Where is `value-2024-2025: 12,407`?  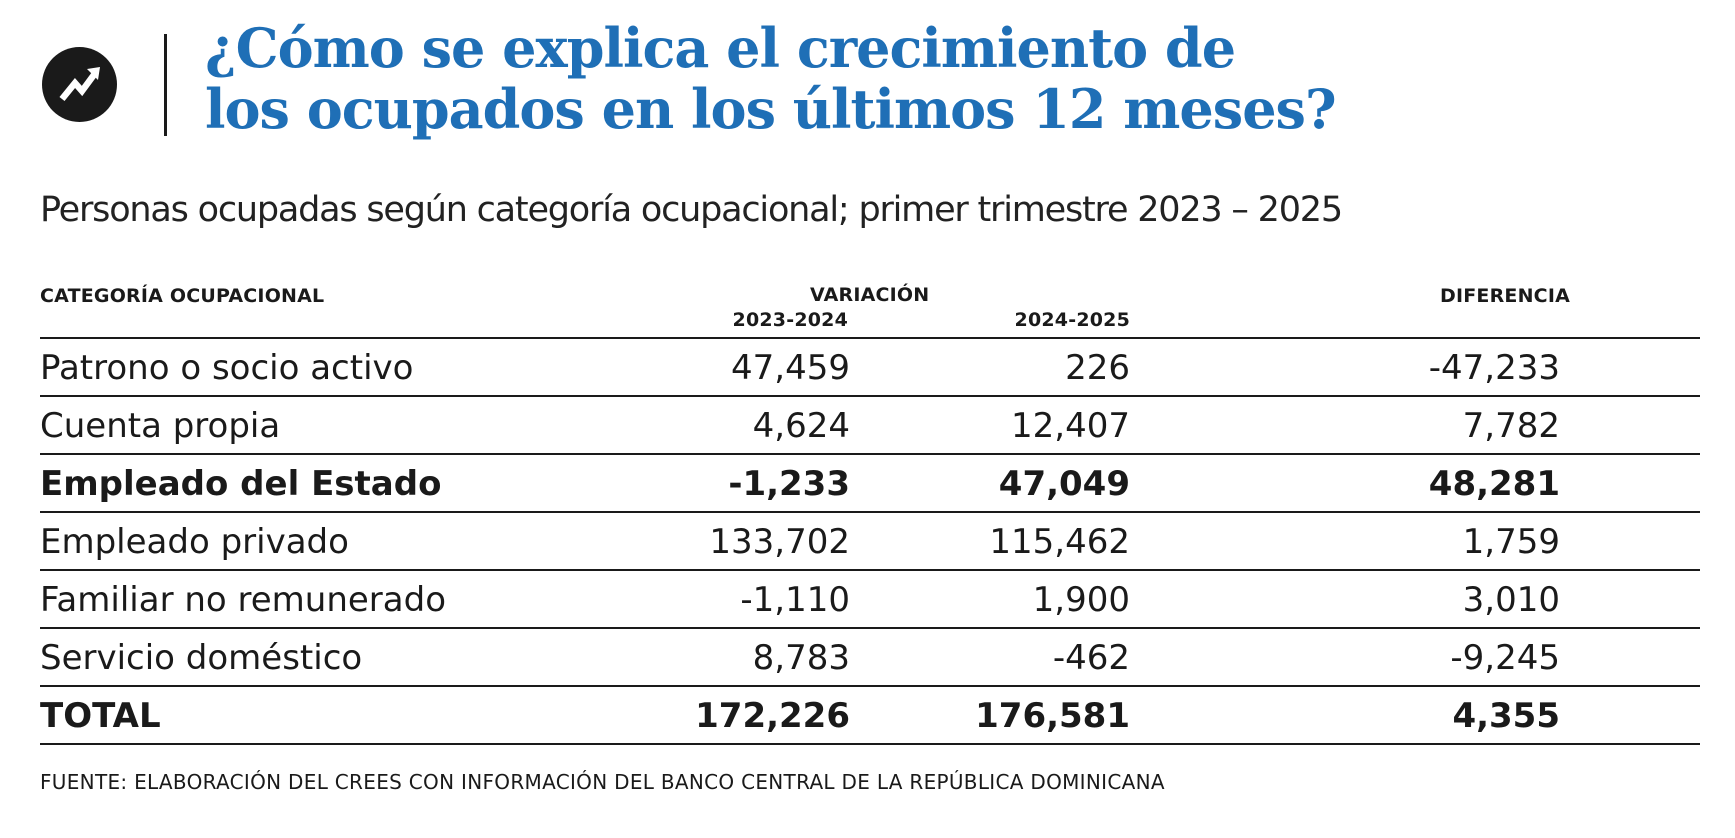
value-2024-2025: 12,407 is located at coordinates (1070, 426).